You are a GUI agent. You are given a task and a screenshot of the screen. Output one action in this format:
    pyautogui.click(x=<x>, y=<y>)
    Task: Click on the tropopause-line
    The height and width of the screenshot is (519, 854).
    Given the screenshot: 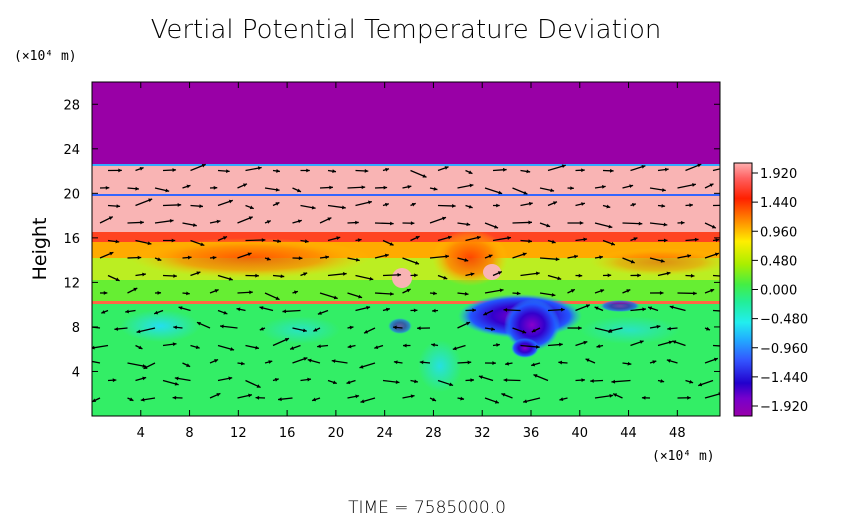 What is the action you would take?
    pyautogui.click(x=406, y=302)
    